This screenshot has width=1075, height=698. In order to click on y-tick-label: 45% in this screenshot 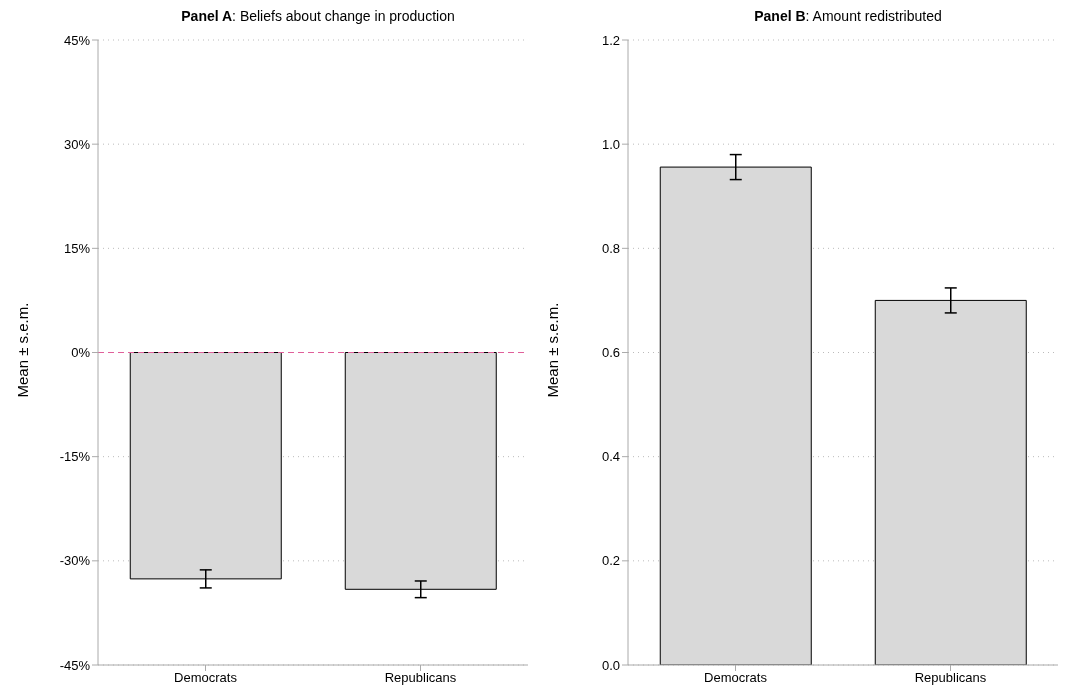, I will do `click(77, 40)`.